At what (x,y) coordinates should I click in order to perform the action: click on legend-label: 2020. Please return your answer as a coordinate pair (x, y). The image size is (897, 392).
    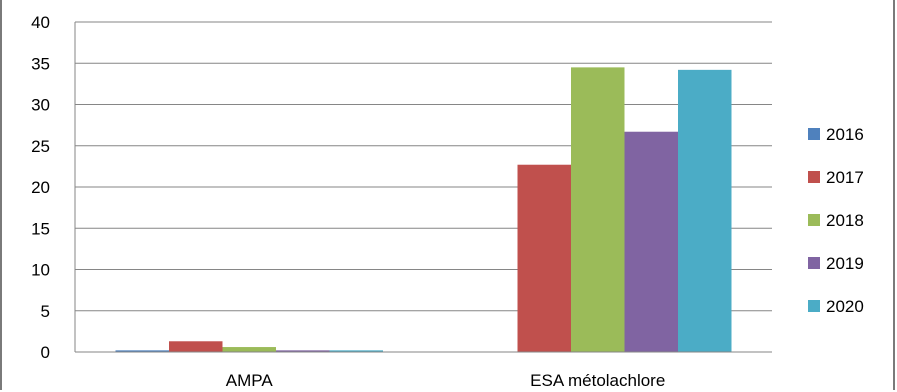
    Looking at the image, I should click on (845, 306).